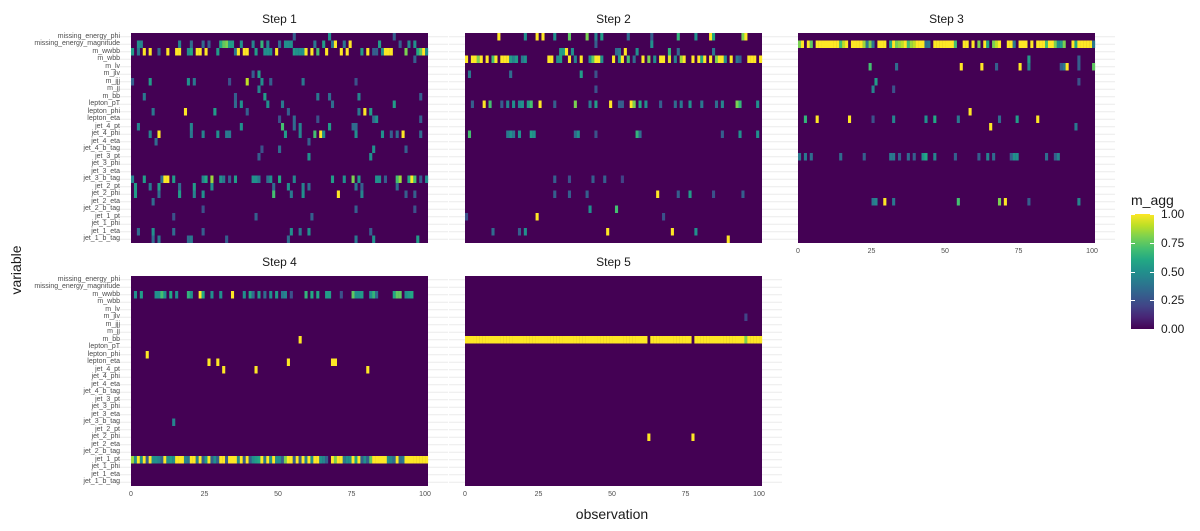 The width and height of the screenshot is (1200, 531). What do you see at coordinates (1142, 301) in the screenshot?
I see `colorbar-tick` at bounding box center [1142, 301].